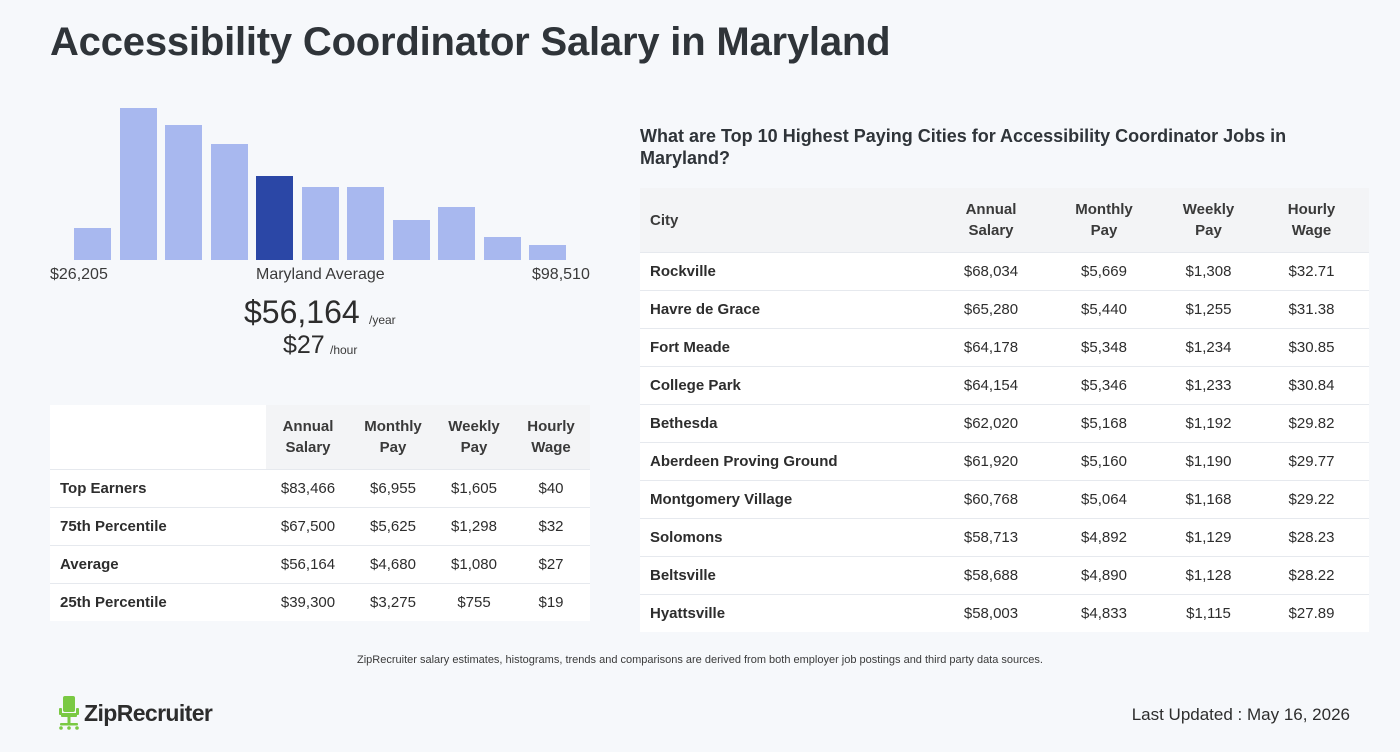 The image size is (1400, 752). What do you see at coordinates (1311, 613) in the screenshot?
I see `table-cell: $27.89` at bounding box center [1311, 613].